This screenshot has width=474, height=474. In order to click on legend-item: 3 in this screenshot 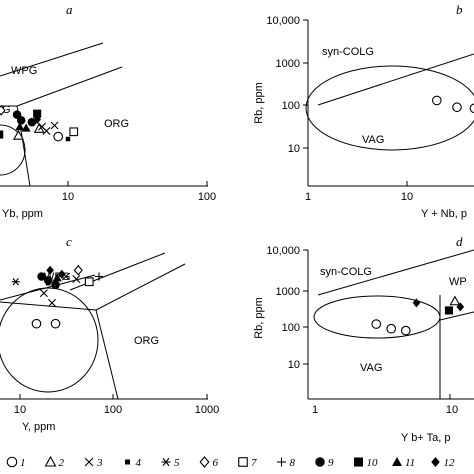, I will do `click(93, 463)`.